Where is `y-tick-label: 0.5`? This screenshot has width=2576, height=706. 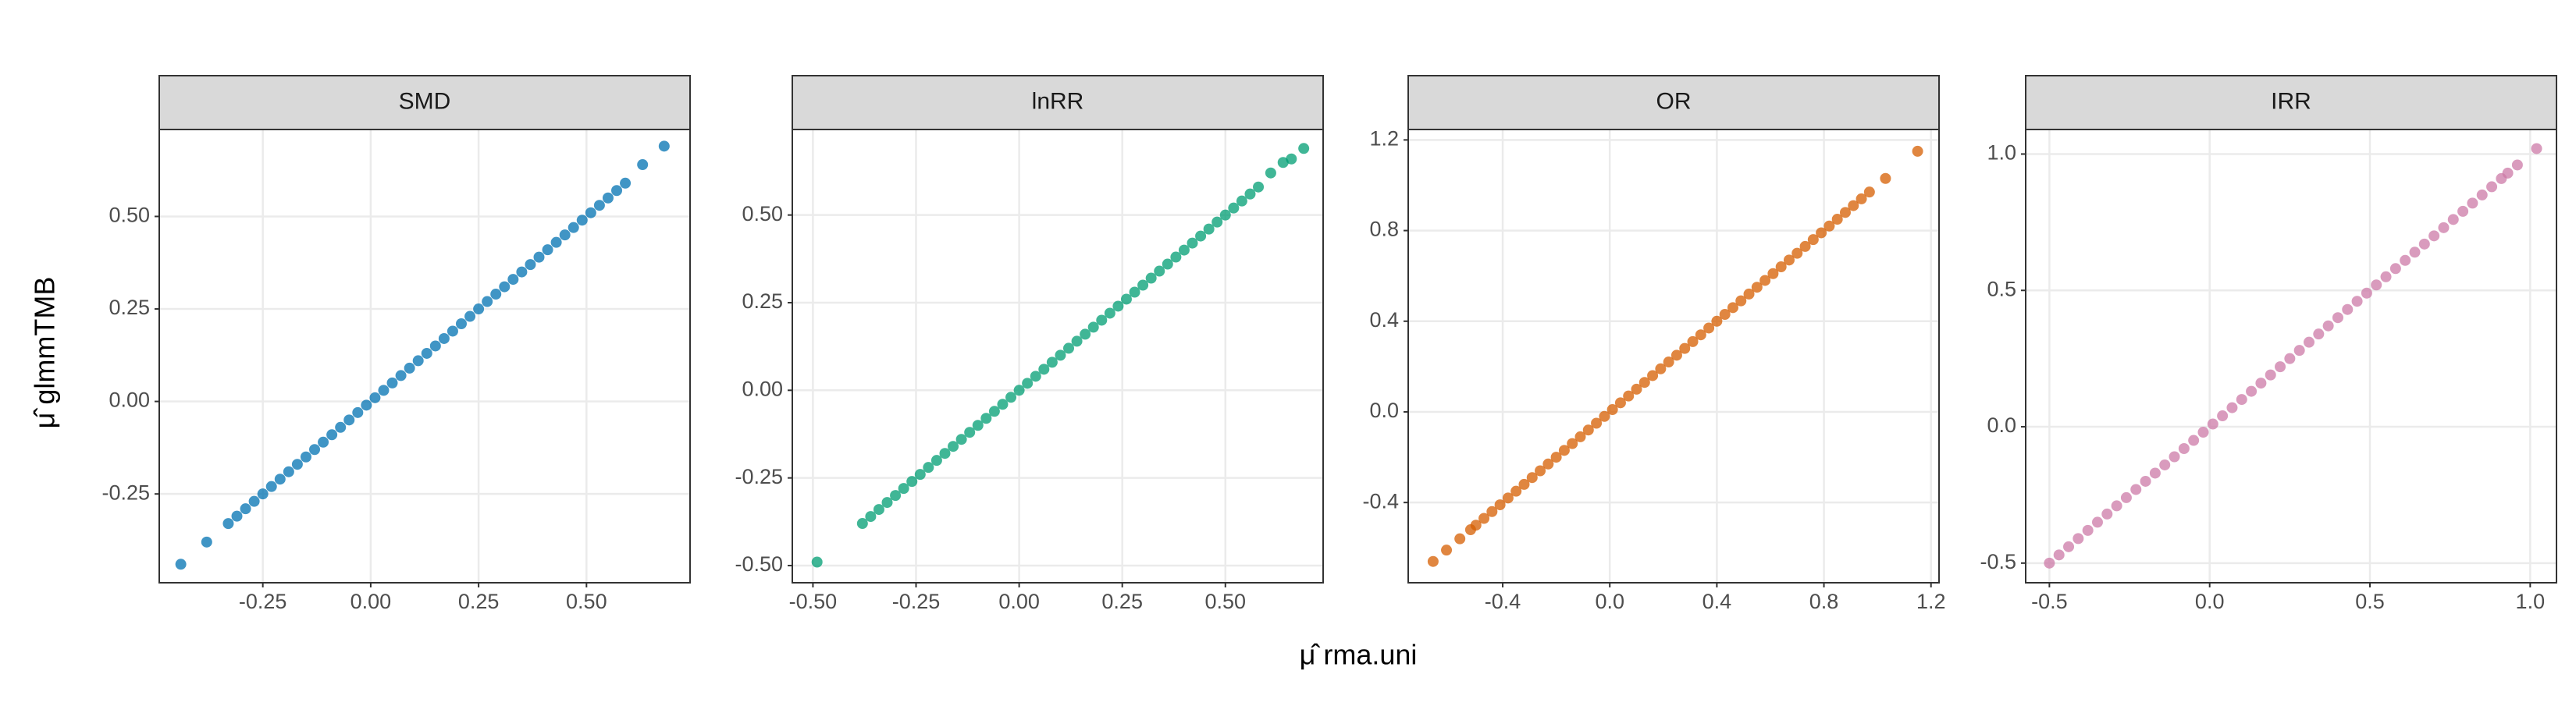 y-tick-label: 0.5 is located at coordinates (2001, 289).